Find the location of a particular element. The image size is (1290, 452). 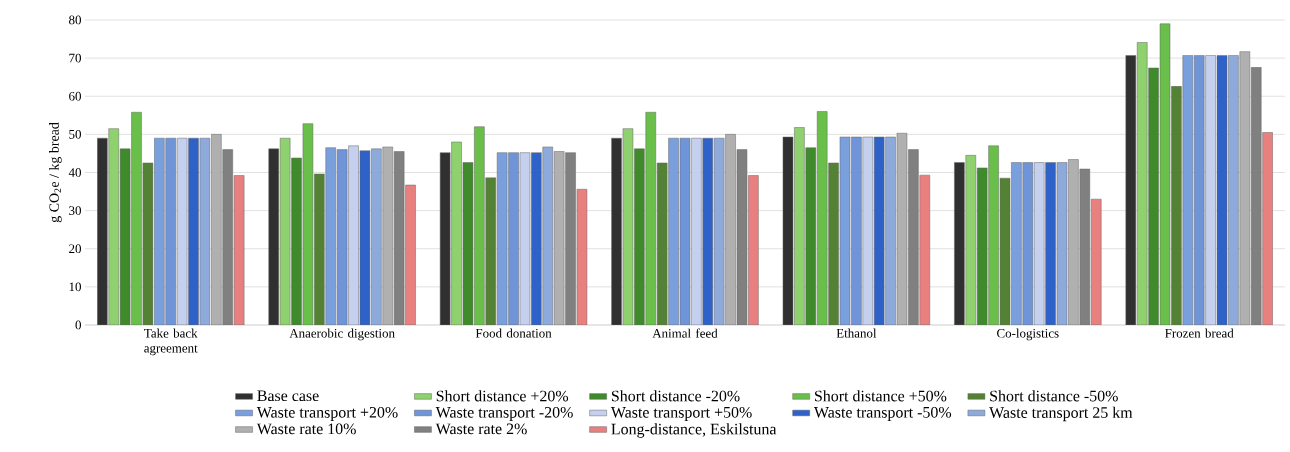

legend-label: Short distance -50% is located at coordinates (1054, 396).